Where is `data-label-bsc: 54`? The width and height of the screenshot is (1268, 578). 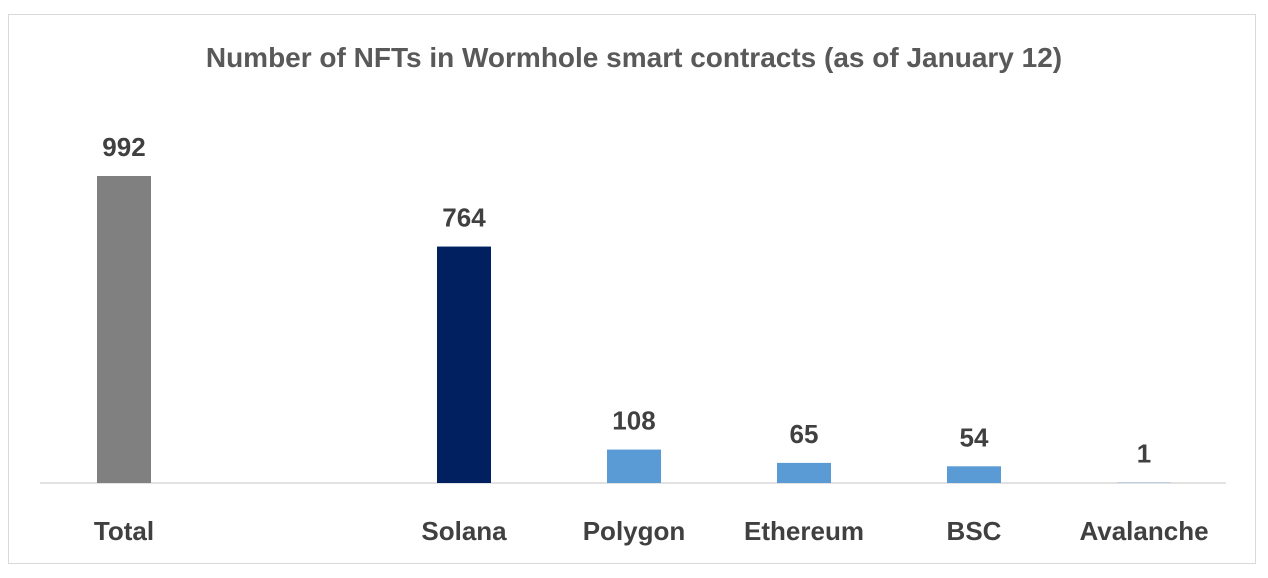 data-label-bsc: 54 is located at coordinates (974, 437).